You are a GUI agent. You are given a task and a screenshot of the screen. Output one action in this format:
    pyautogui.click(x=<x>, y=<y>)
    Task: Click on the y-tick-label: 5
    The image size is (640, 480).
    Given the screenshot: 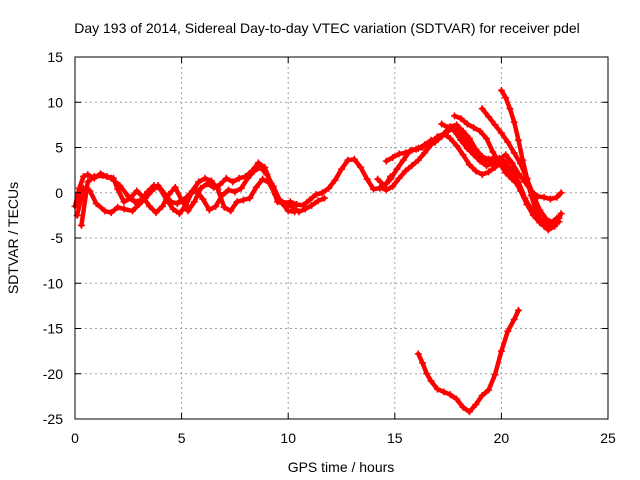 What is the action you would take?
    pyautogui.click(x=59, y=148)
    